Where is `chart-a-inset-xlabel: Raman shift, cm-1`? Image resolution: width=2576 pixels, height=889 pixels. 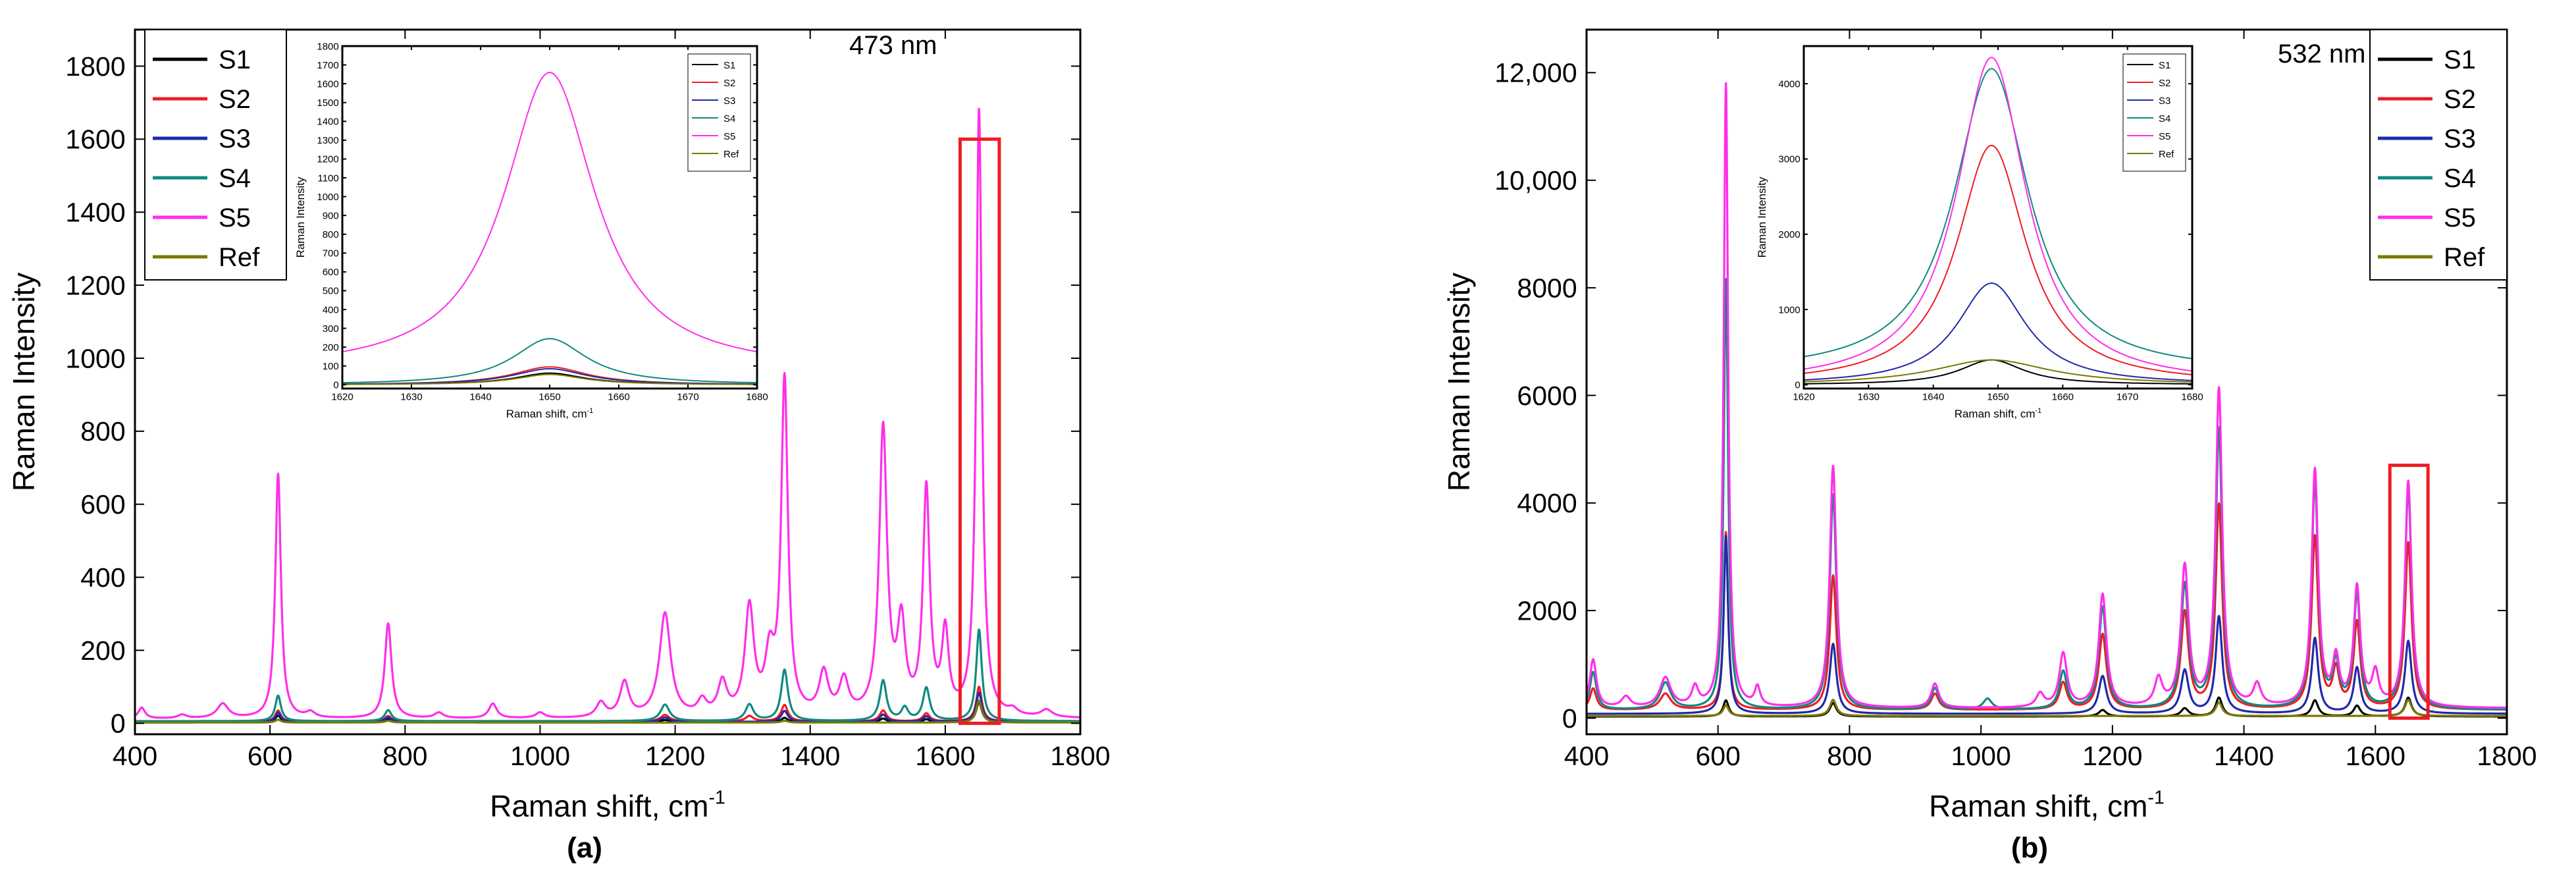 chart-a-inset-xlabel: Raman shift, cm-1 is located at coordinates (550, 413).